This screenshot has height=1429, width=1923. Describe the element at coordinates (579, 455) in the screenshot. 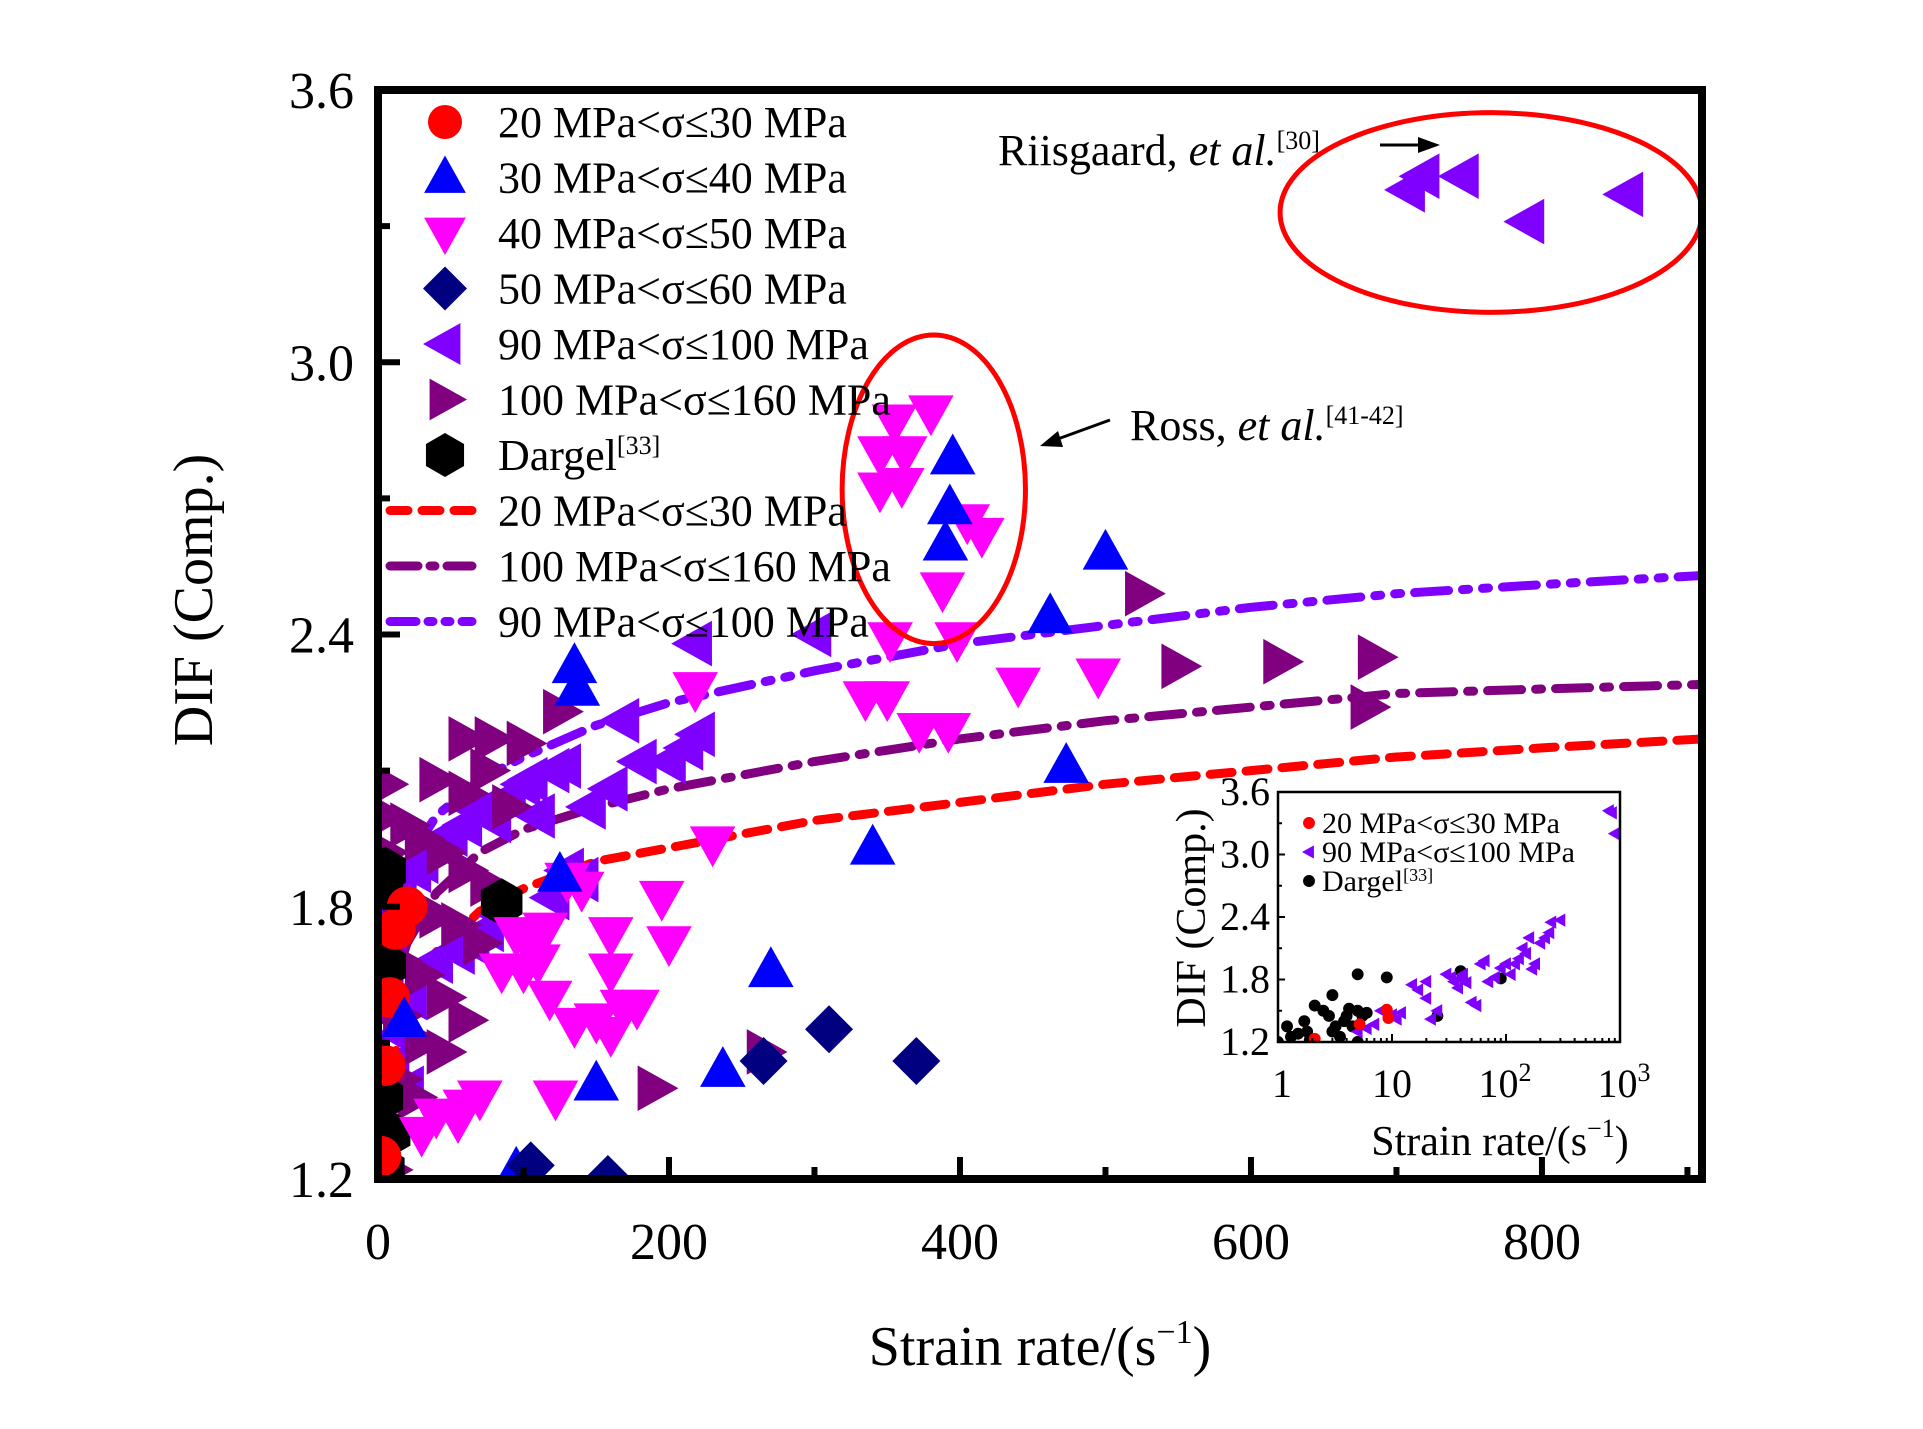

I see `legend-label: Dargel[33]` at that location.